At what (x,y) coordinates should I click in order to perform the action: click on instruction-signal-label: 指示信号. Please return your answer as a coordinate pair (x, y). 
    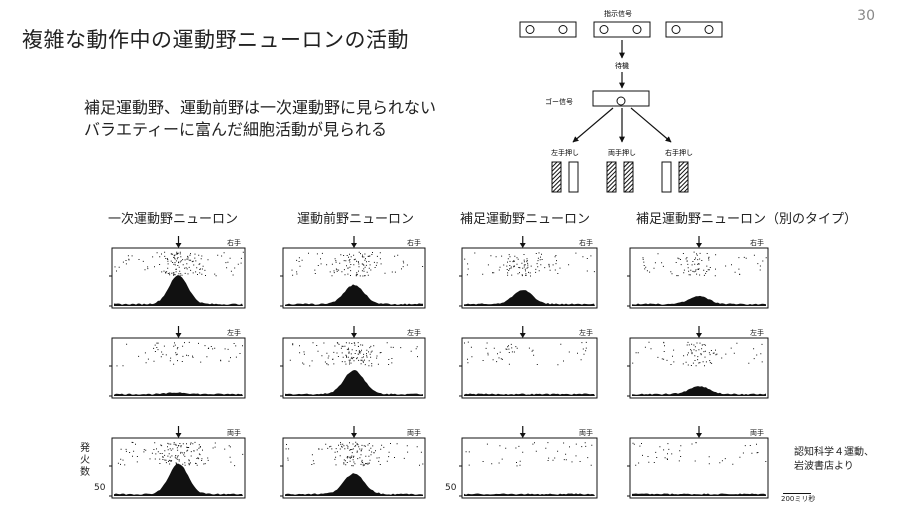
    Looking at the image, I should click on (618, 13).